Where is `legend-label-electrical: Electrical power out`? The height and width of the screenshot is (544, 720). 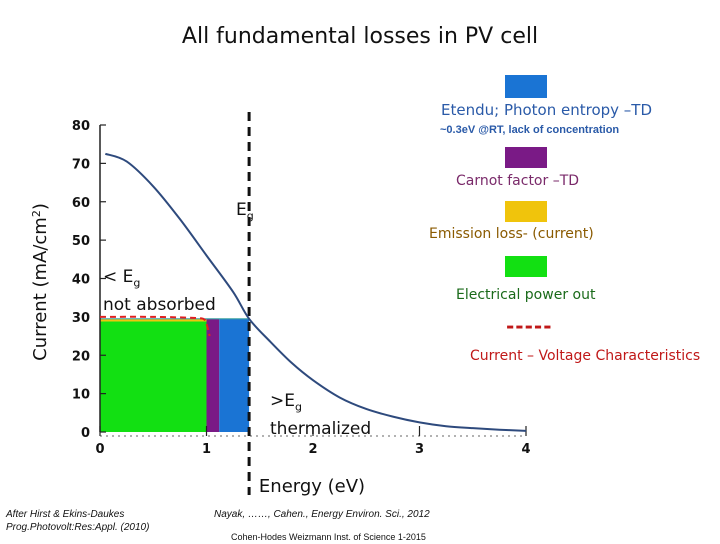
legend-label-electrical: Electrical power out is located at coordinates (526, 295).